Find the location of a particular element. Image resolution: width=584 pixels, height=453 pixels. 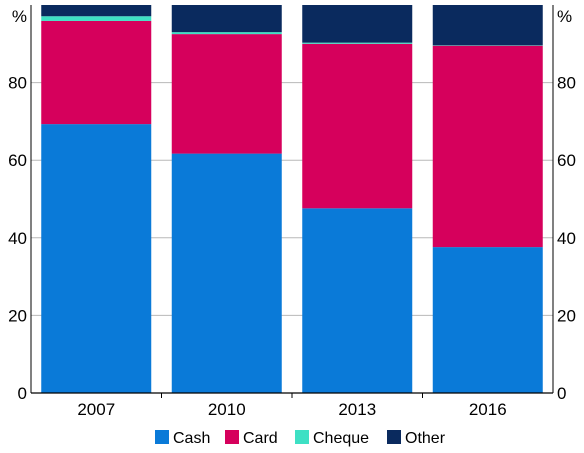

y-tick-left-80: 80 is located at coordinates (17, 83).